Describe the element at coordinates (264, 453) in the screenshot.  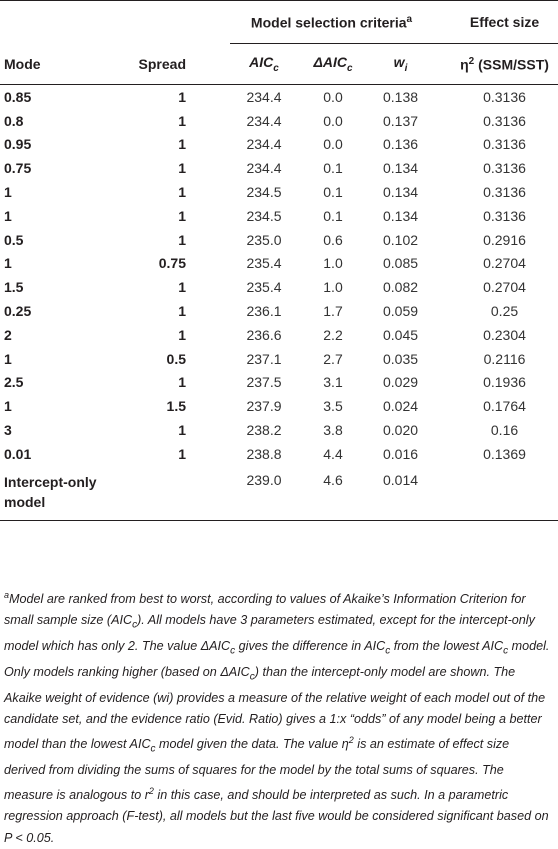
I see `cell-aic: 238.8` at that location.